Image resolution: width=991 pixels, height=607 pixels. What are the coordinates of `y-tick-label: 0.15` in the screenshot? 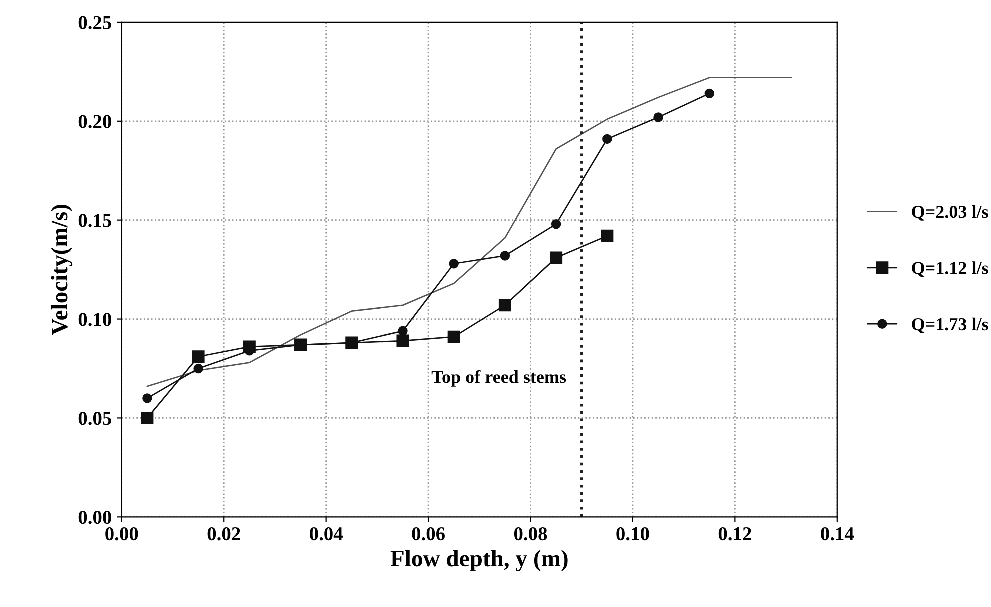 It's located at (95, 221).